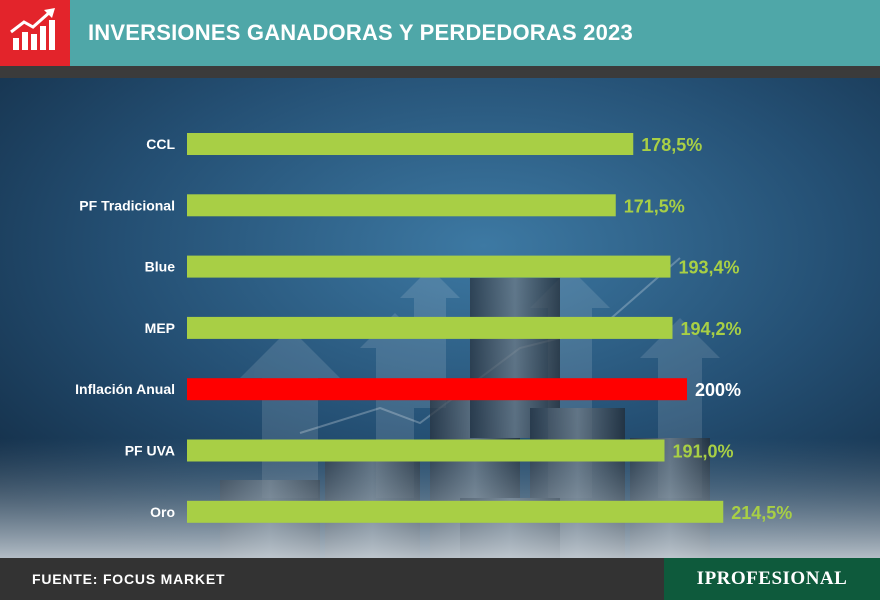 This screenshot has height=600, width=880. I want to click on footer-bar: FUENTE: FOCUS MARKET IPROFESIONAL, so click(440, 579).